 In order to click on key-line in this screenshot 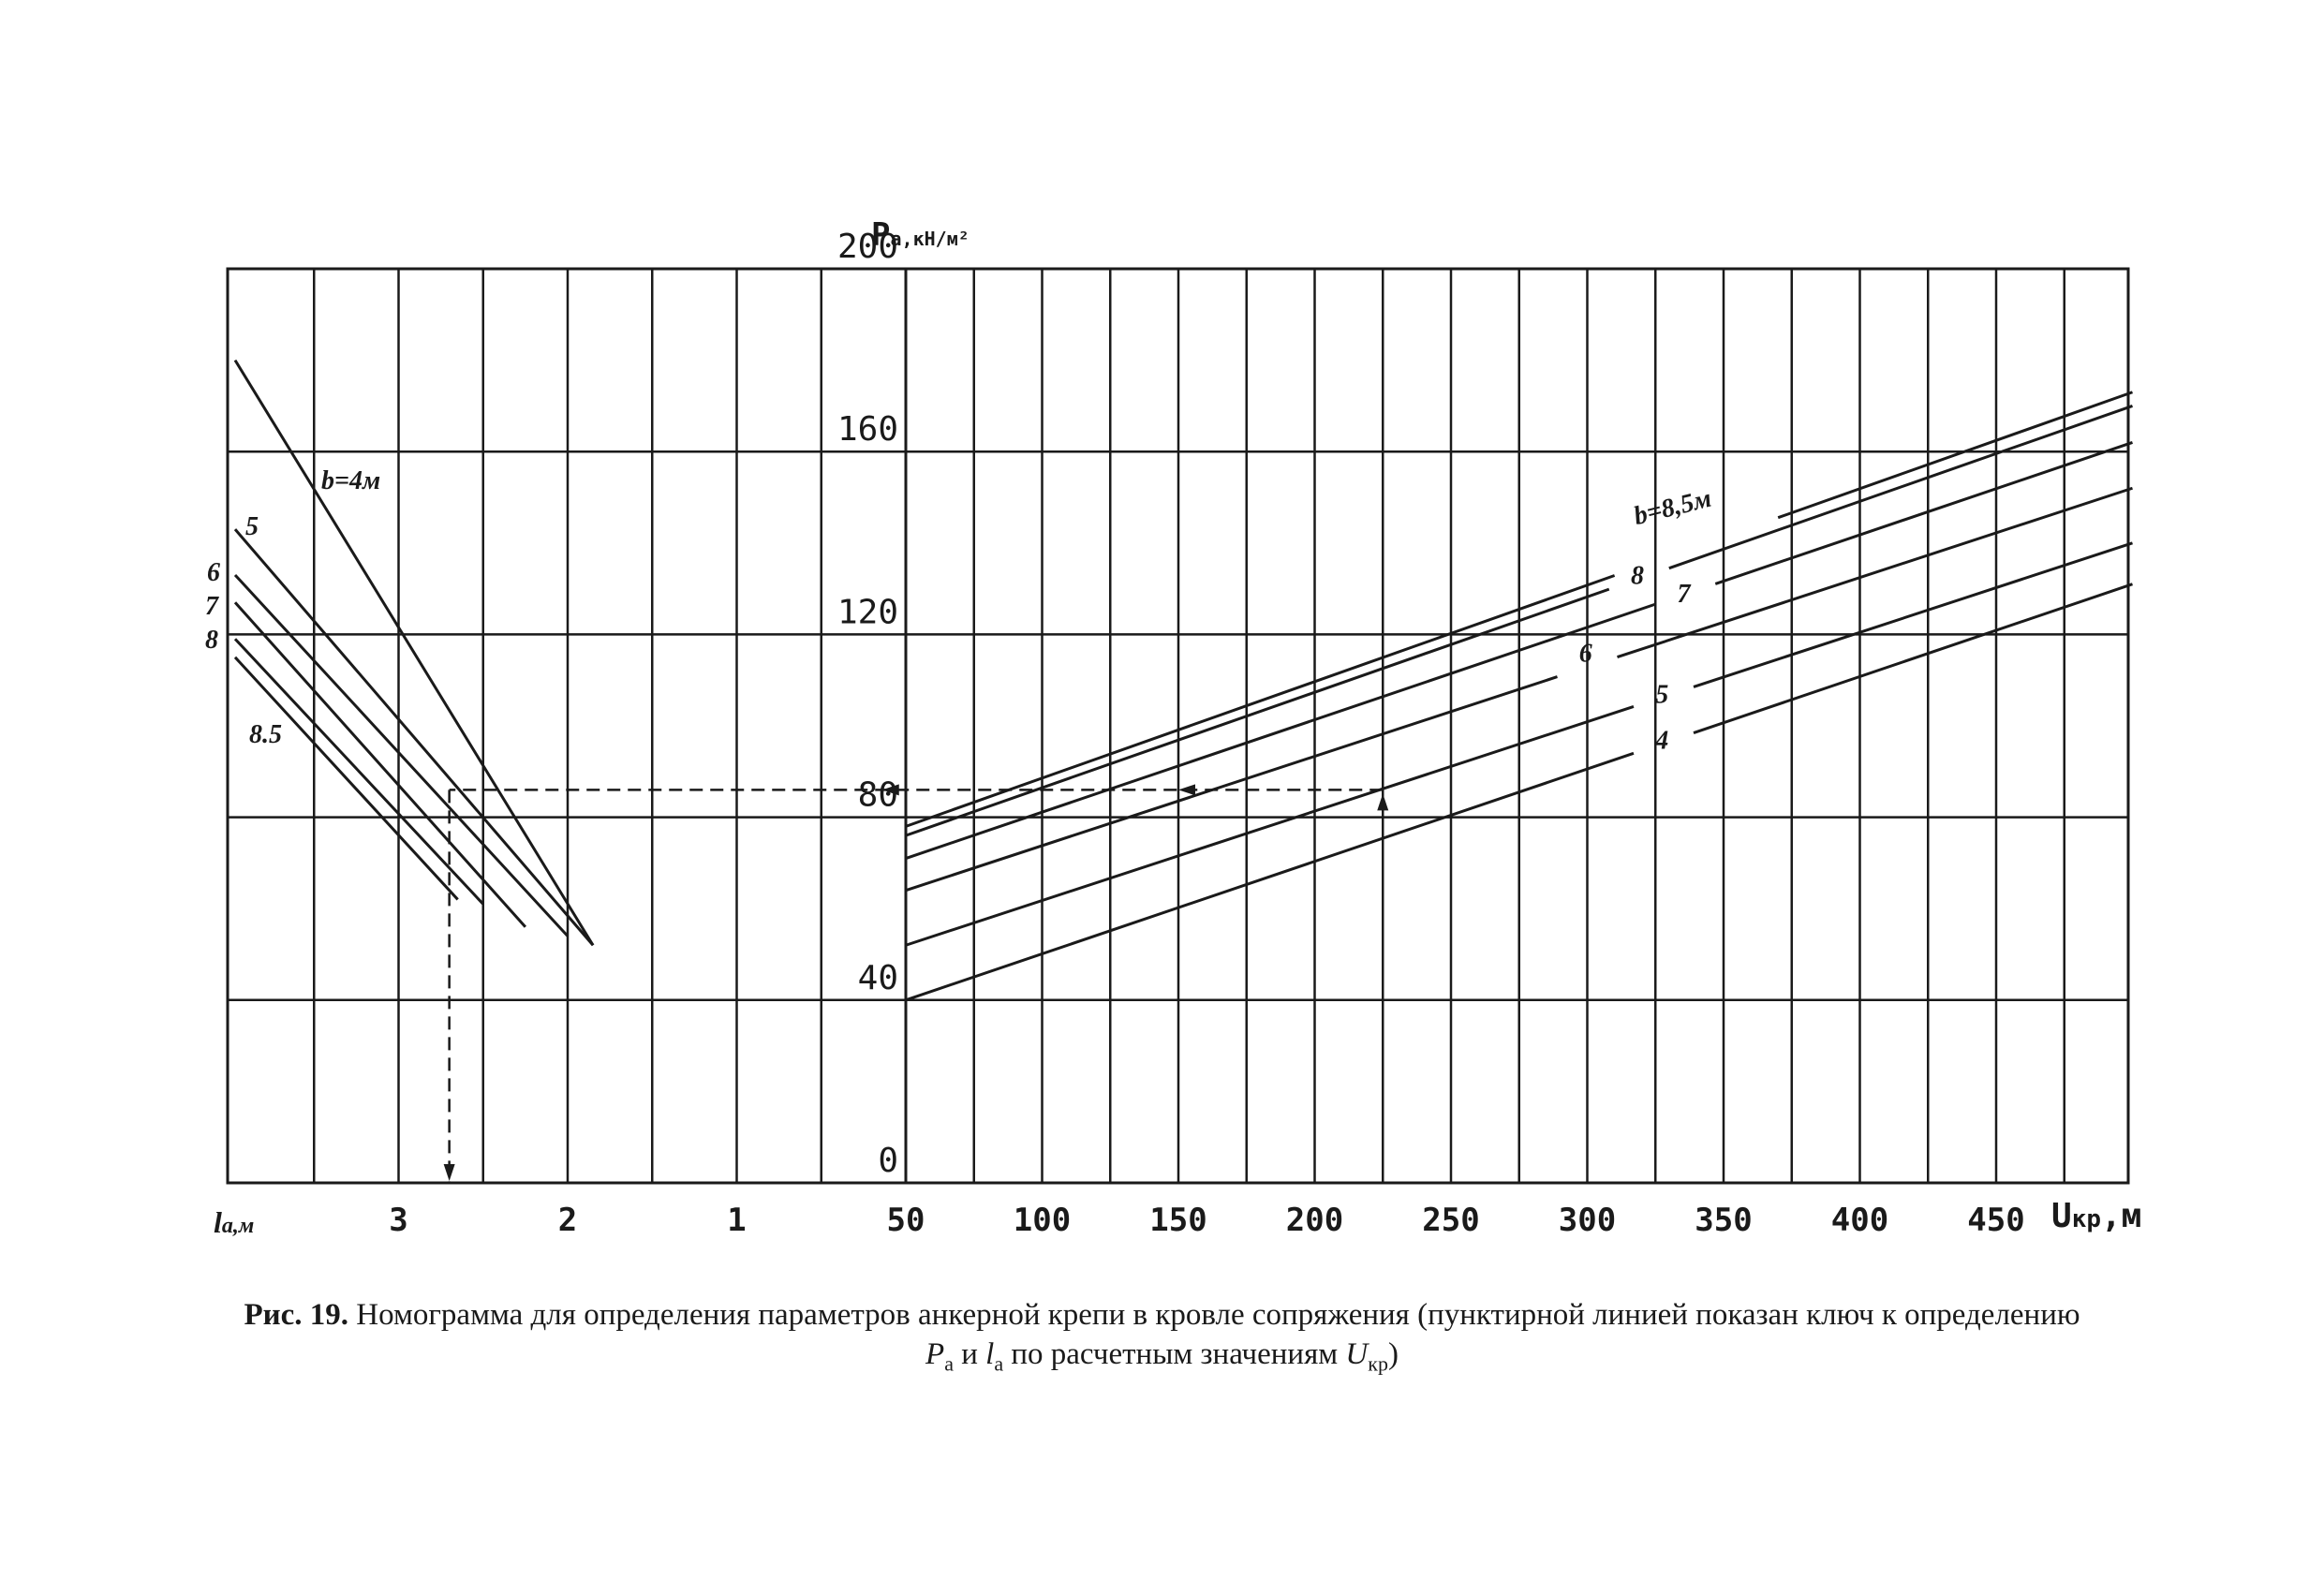, I will do `click(916, 983)`.